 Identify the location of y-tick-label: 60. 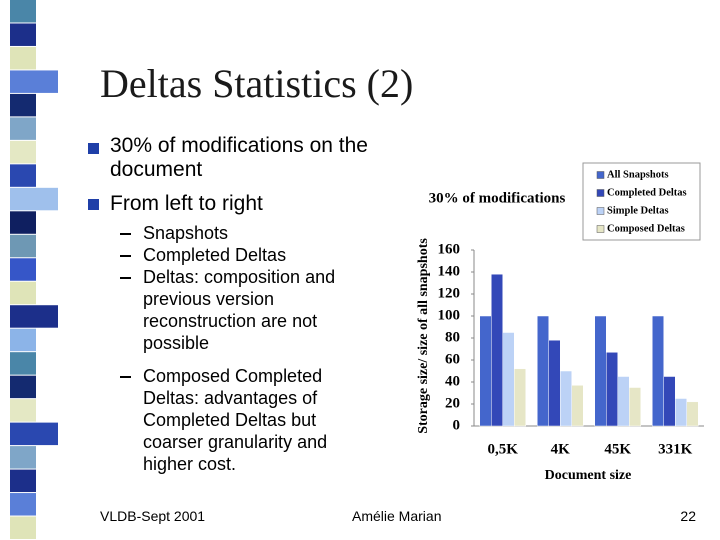
(452, 359).